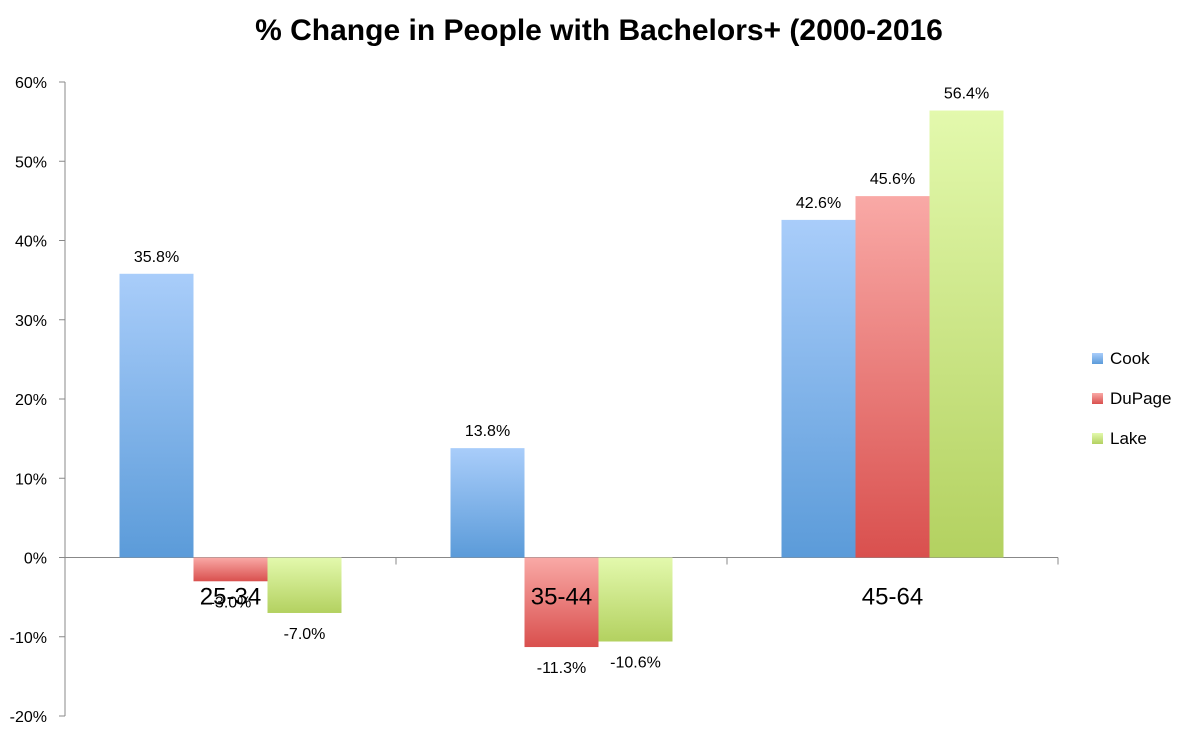 The image size is (1198, 734). Describe the element at coordinates (31, 400) in the screenshot. I see `y-tick-label: 20%` at that location.